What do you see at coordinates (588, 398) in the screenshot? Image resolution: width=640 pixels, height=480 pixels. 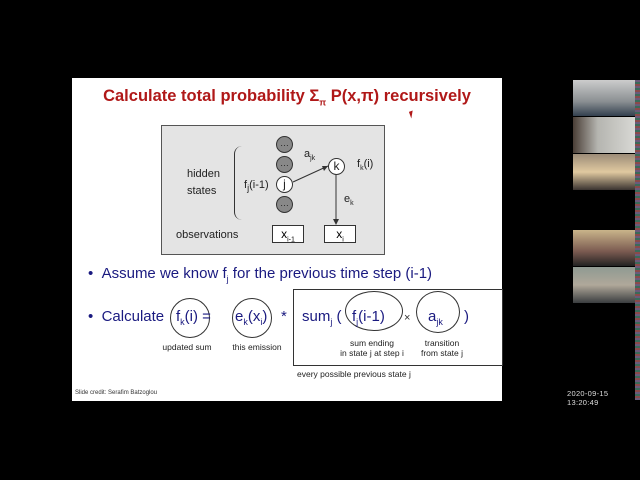 I see `timestamp: 2020-09-15 13:20:49` at bounding box center [588, 398].